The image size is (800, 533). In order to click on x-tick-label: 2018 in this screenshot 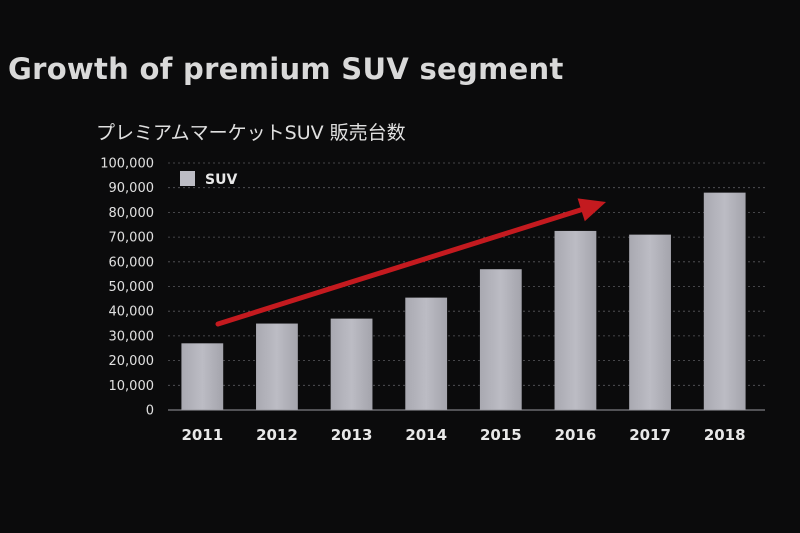, I will do `click(725, 435)`.